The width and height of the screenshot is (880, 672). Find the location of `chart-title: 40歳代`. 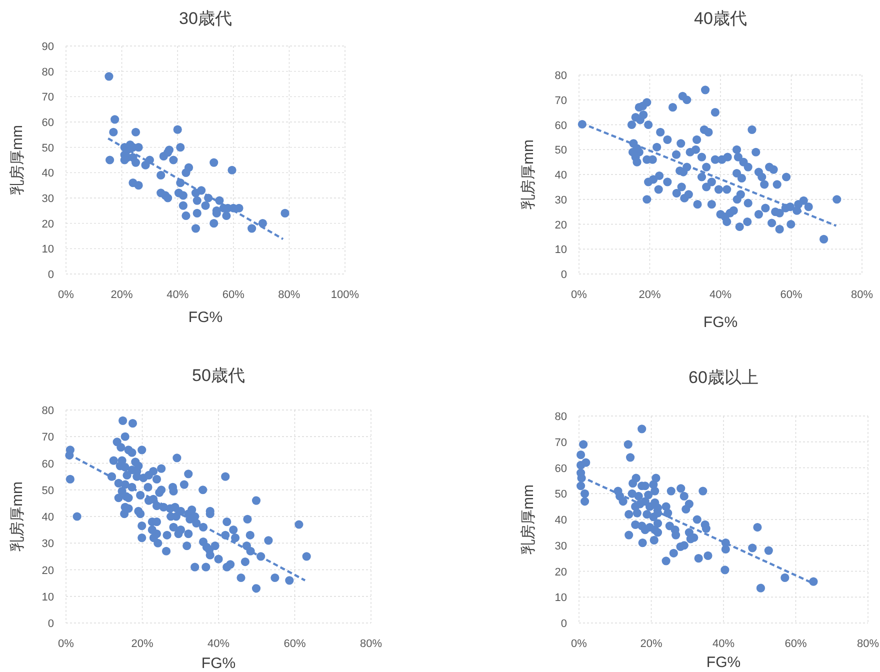

chart-title: 40歳代 is located at coordinates (720, 18).